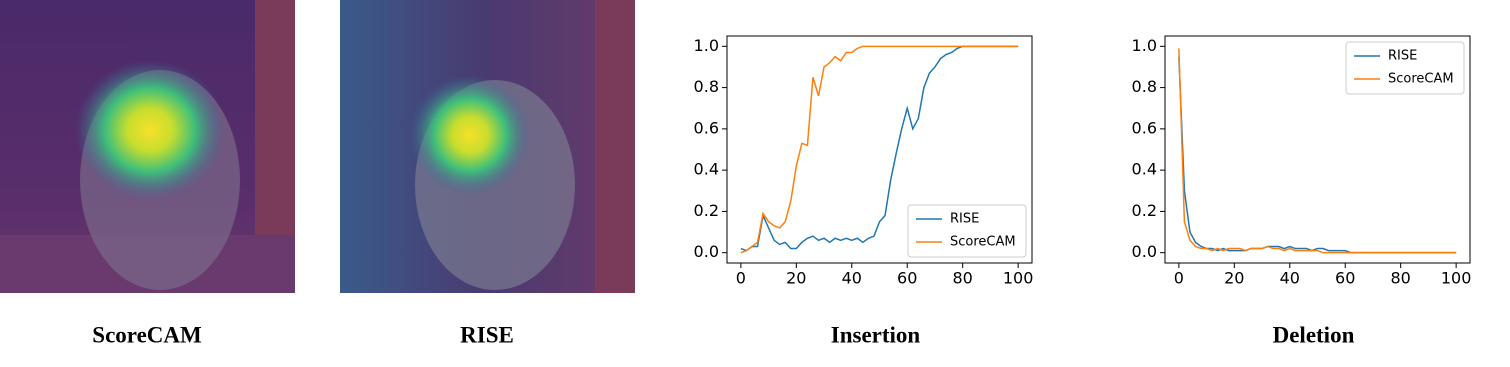  Describe the element at coordinates (876, 334) in the screenshot. I see `chart-caption: Insertion` at that location.